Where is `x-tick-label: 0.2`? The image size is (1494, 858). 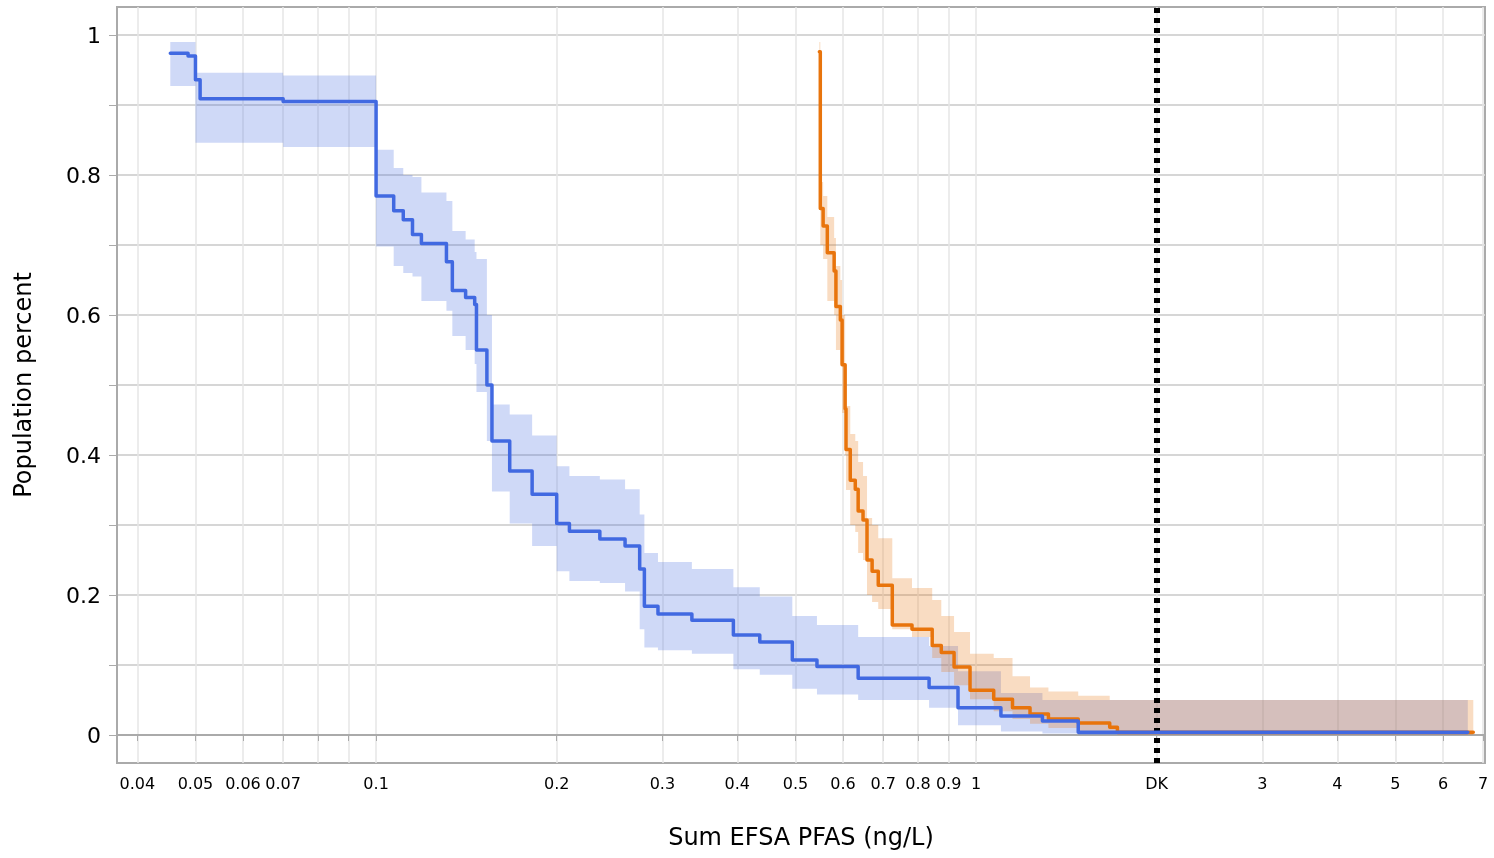
x-tick-label: 0.2 is located at coordinates (556, 783).